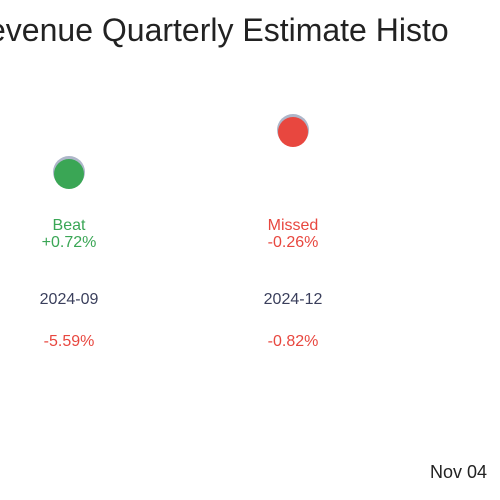  Describe the element at coordinates (293, 225) in the screenshot. I see `result-text: Missed` at that location.